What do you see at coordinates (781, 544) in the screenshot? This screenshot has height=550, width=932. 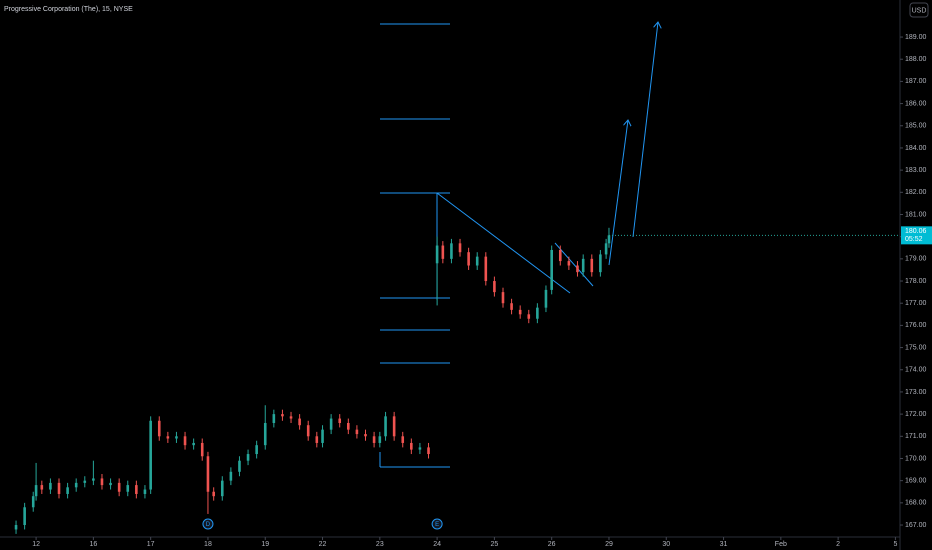 I see `x-tick-label: Feb` at bounding box center [781, 544].